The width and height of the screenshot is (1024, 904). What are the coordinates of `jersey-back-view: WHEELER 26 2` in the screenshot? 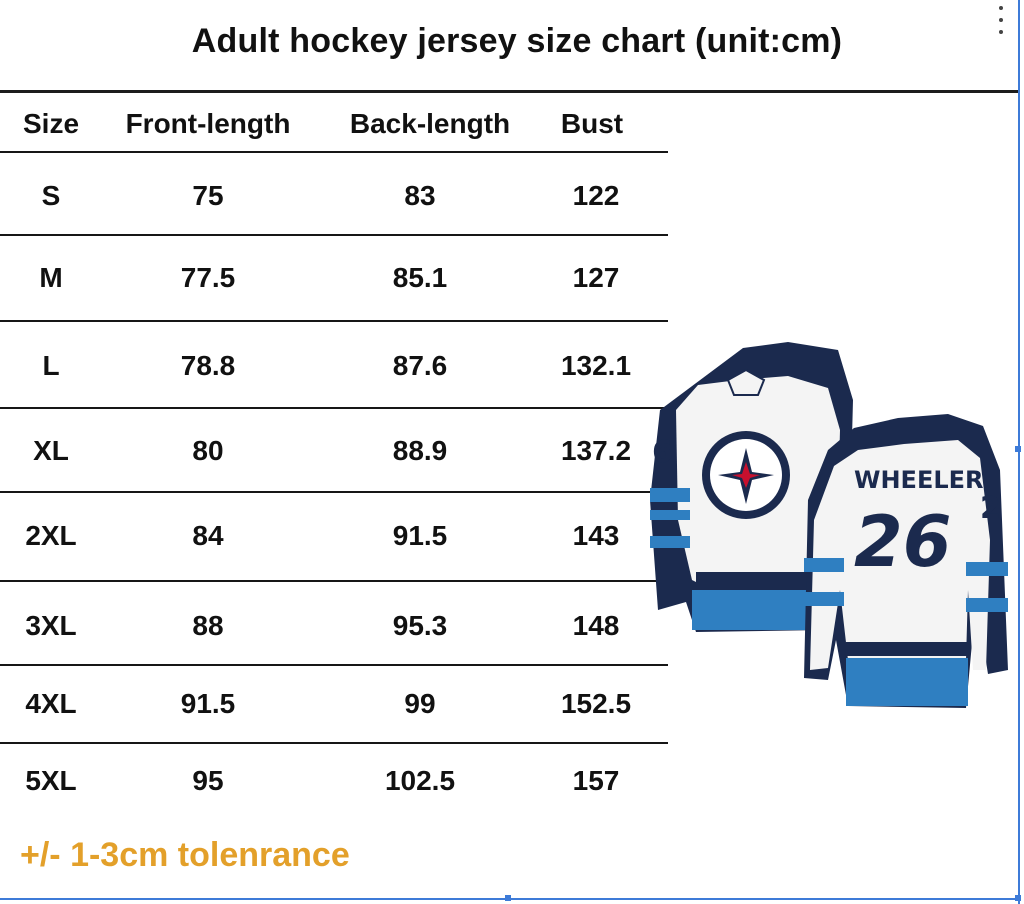 It's located at (906, 561).